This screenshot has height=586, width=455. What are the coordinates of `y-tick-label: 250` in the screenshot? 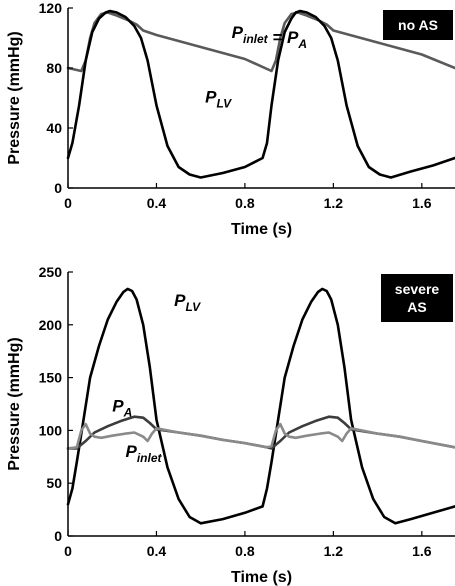 It's located at (51, 272).